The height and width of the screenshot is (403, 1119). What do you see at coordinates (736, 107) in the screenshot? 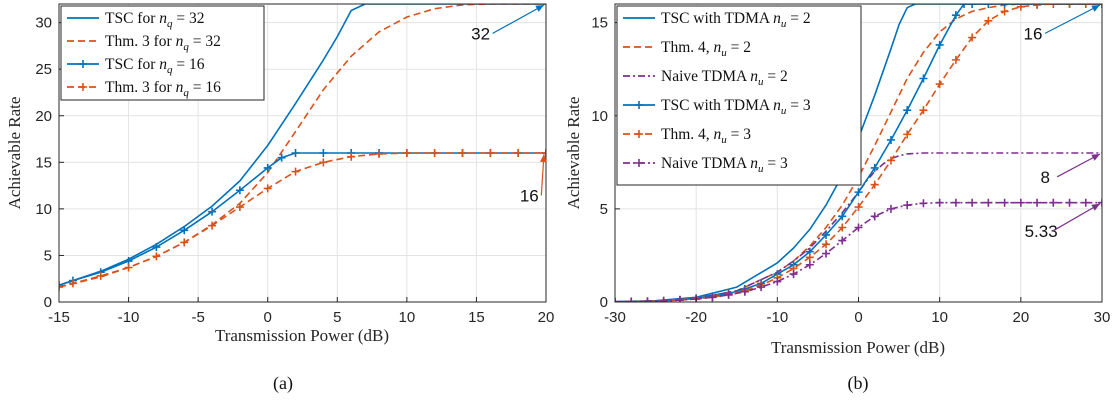
I see `legend-label: TSC with TDMA nu = 3` at bounding box center [736, 107].